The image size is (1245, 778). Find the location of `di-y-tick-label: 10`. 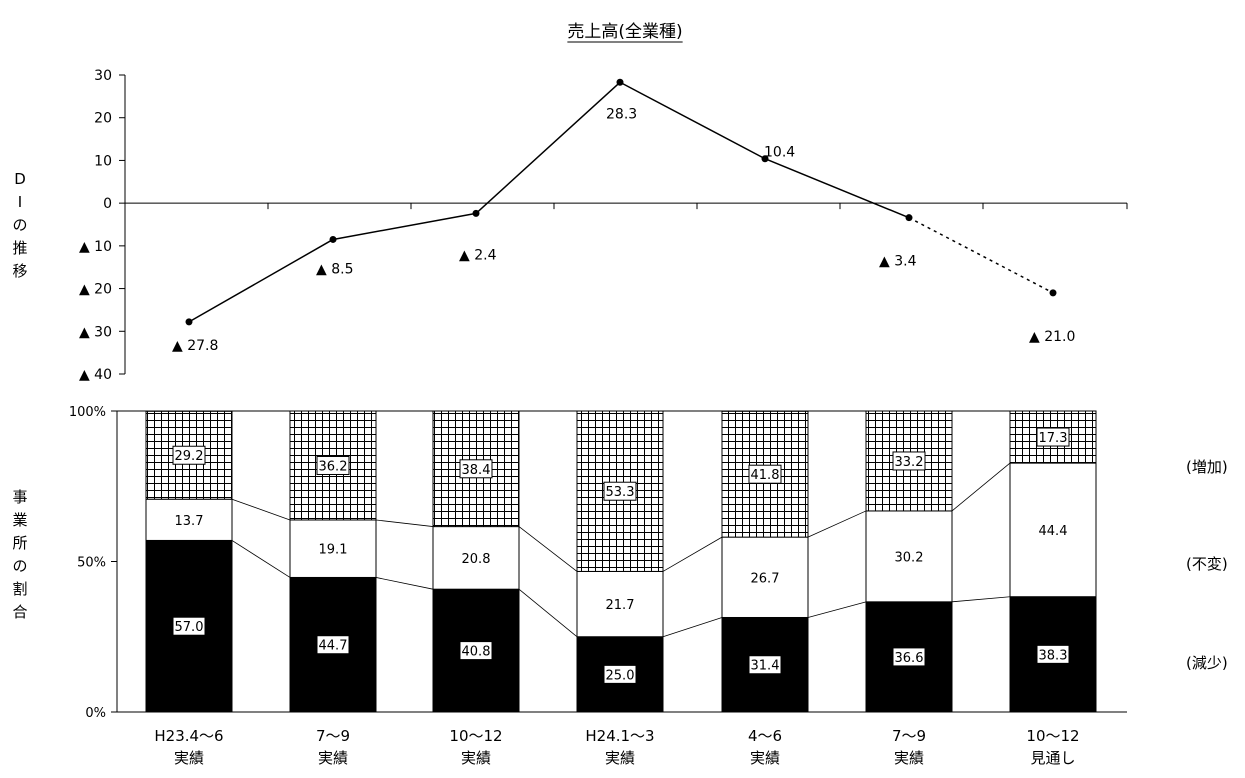

di-y-tick-label: 10 is located at coordinates (103, 161).